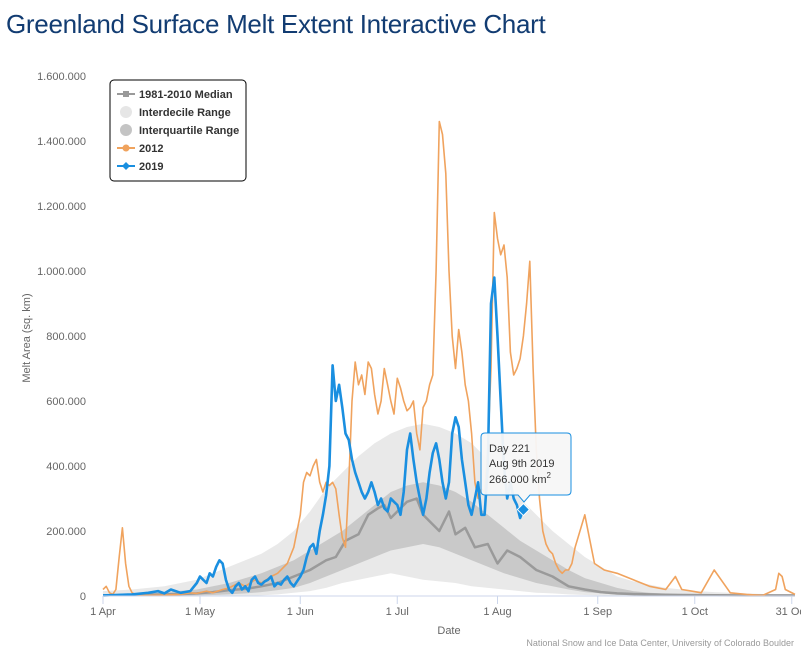 This screenshot has width=801, height=665. Describe the element at coordinates (66, 337) in the screenshot. I see `y-tick-label: 800.000` at that location.